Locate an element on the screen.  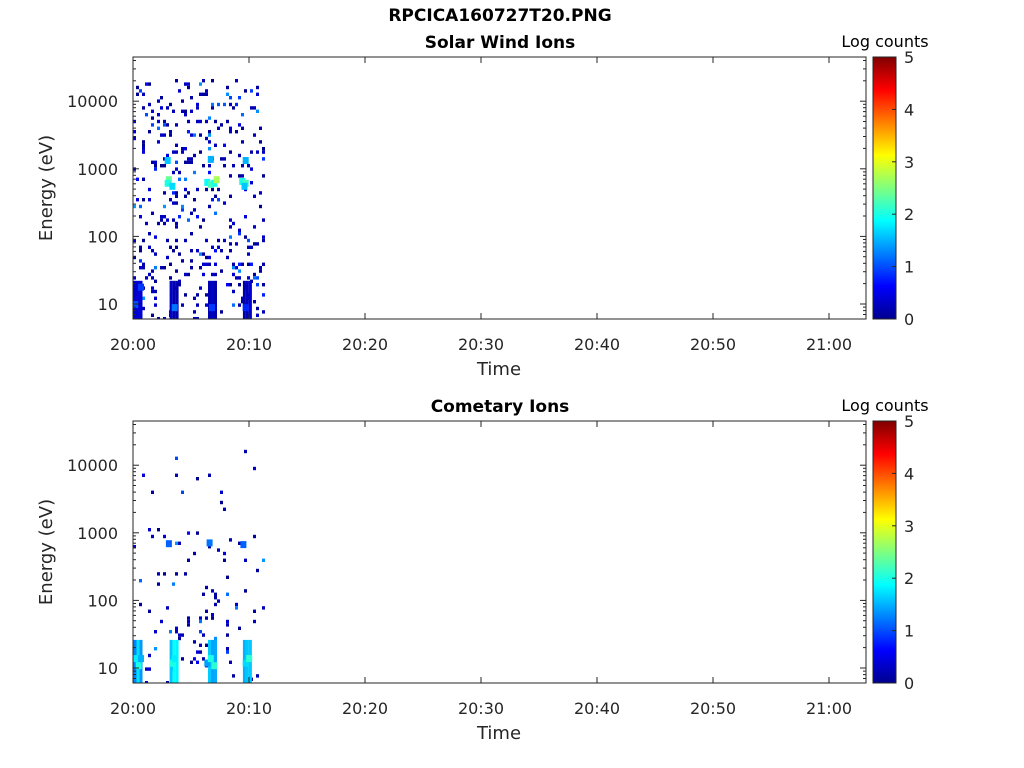
y-tick-label: 10000 is located at coordinates (92, 465).